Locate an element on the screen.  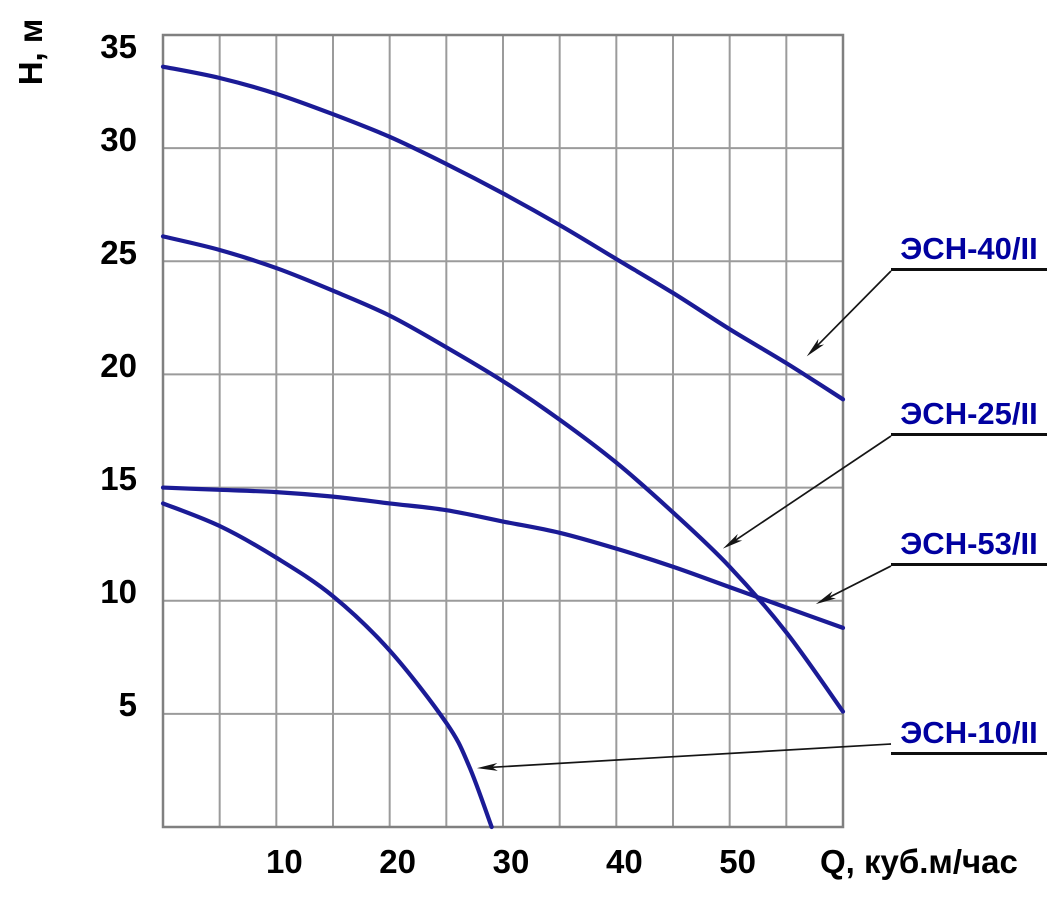
x-tick-label-50: 50 is located at coordinates (738, 861).